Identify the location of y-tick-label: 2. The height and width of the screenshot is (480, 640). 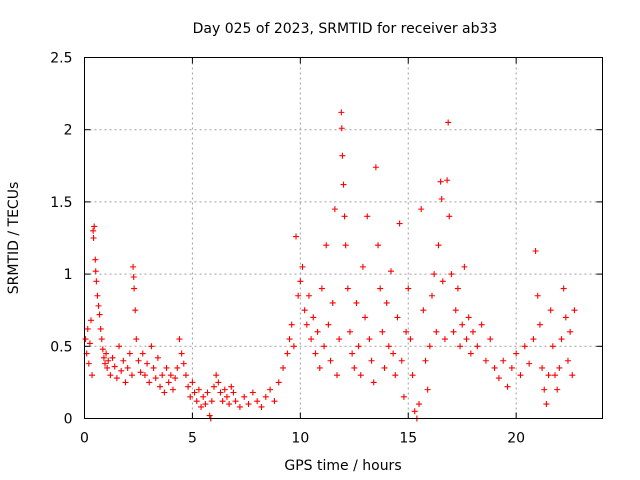
(68, 131).